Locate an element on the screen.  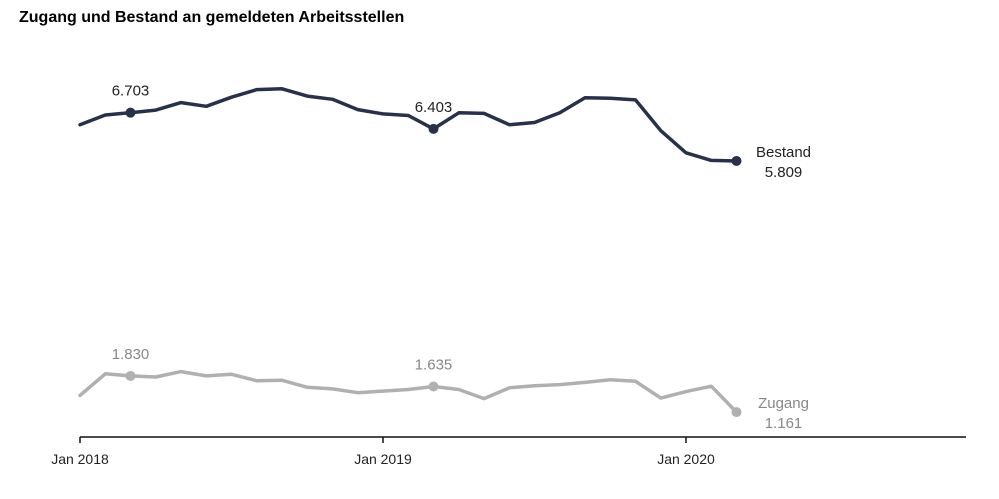
end-point-zugang is located at coordinates (736, 412).